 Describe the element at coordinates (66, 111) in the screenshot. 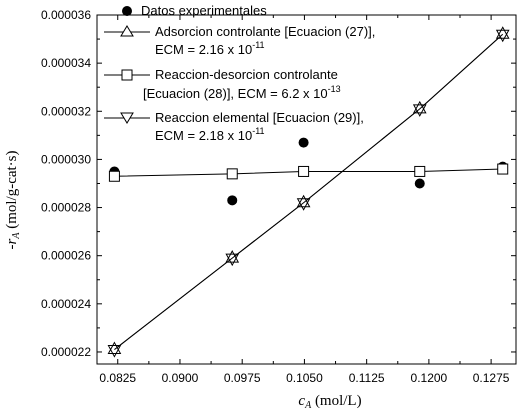

I see `y-tick-label: 0.000032` at that location.